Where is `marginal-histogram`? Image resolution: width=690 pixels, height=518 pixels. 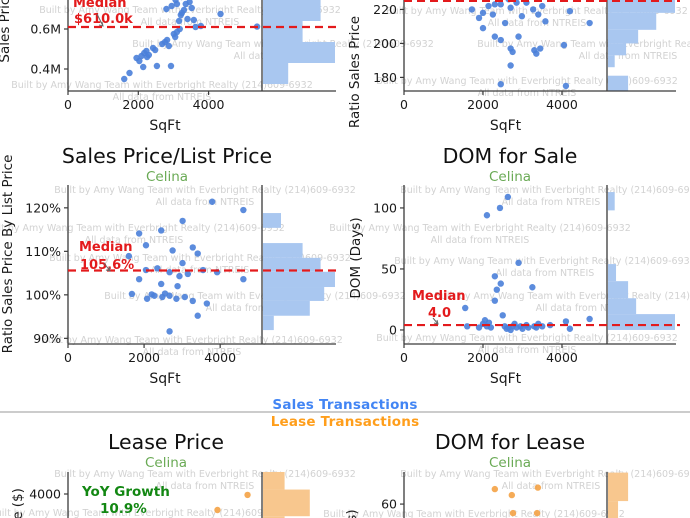 marginal-histogram is located at coordinates (299, 272).